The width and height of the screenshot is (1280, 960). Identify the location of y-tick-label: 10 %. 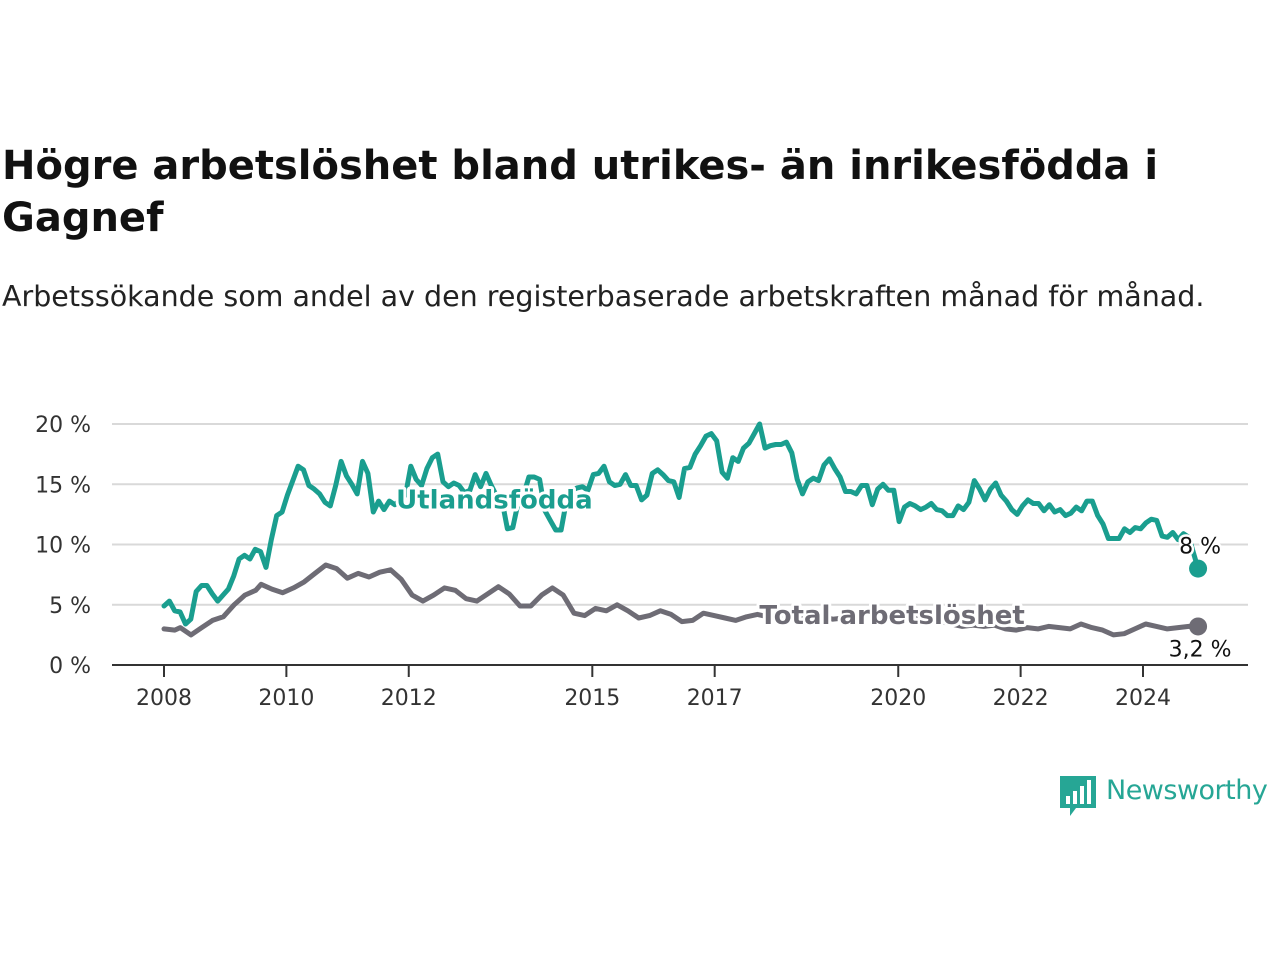
(63, 546).